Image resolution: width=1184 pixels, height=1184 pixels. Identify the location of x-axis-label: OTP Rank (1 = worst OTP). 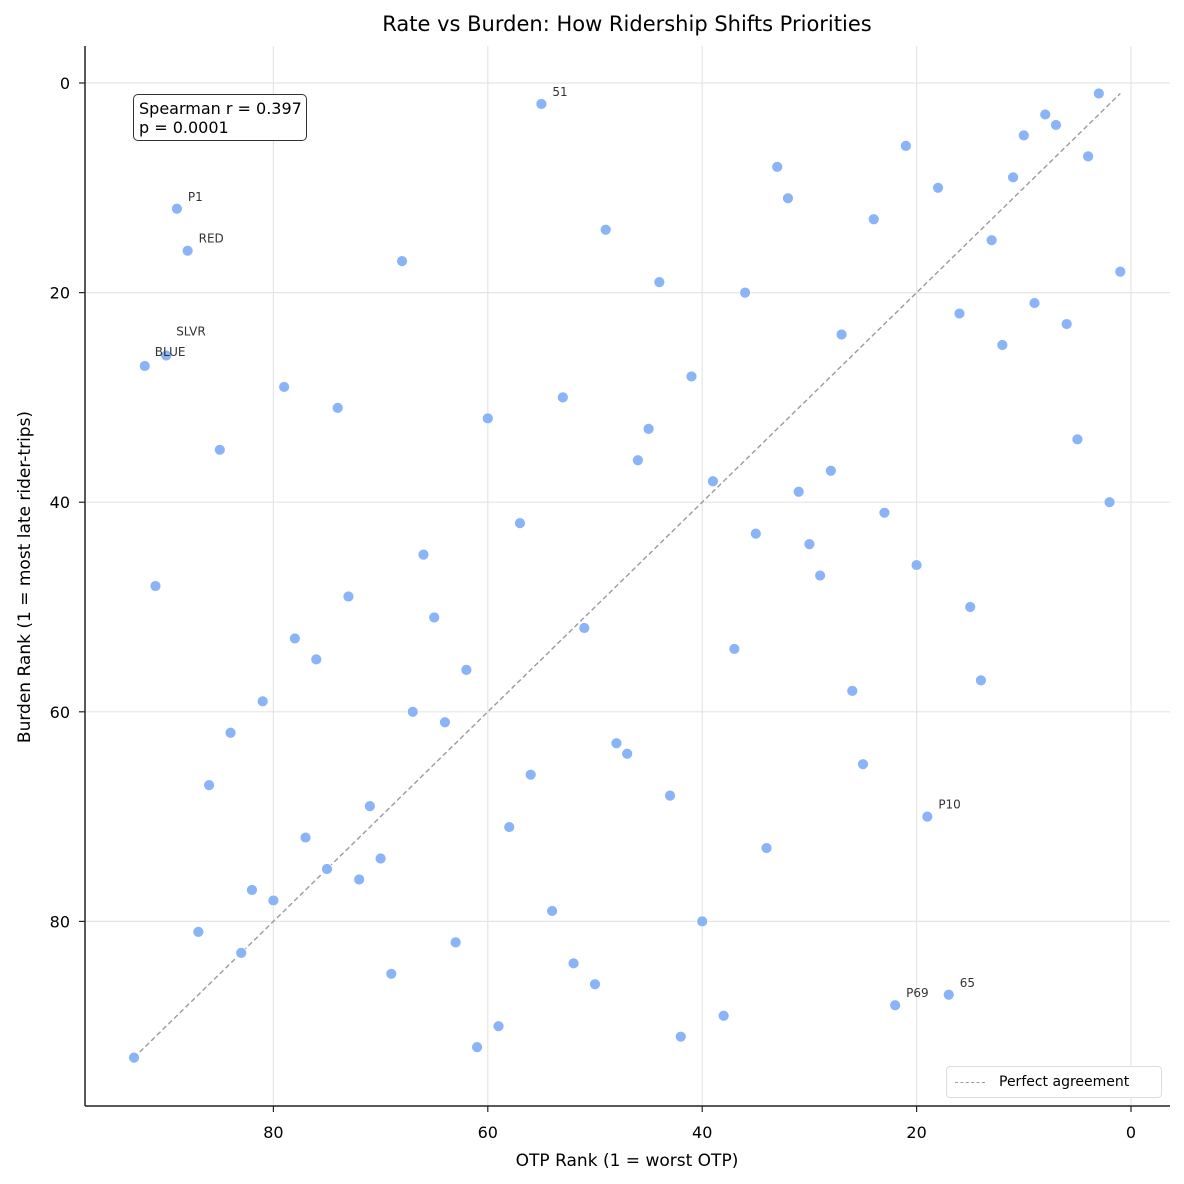
(627, 1161).